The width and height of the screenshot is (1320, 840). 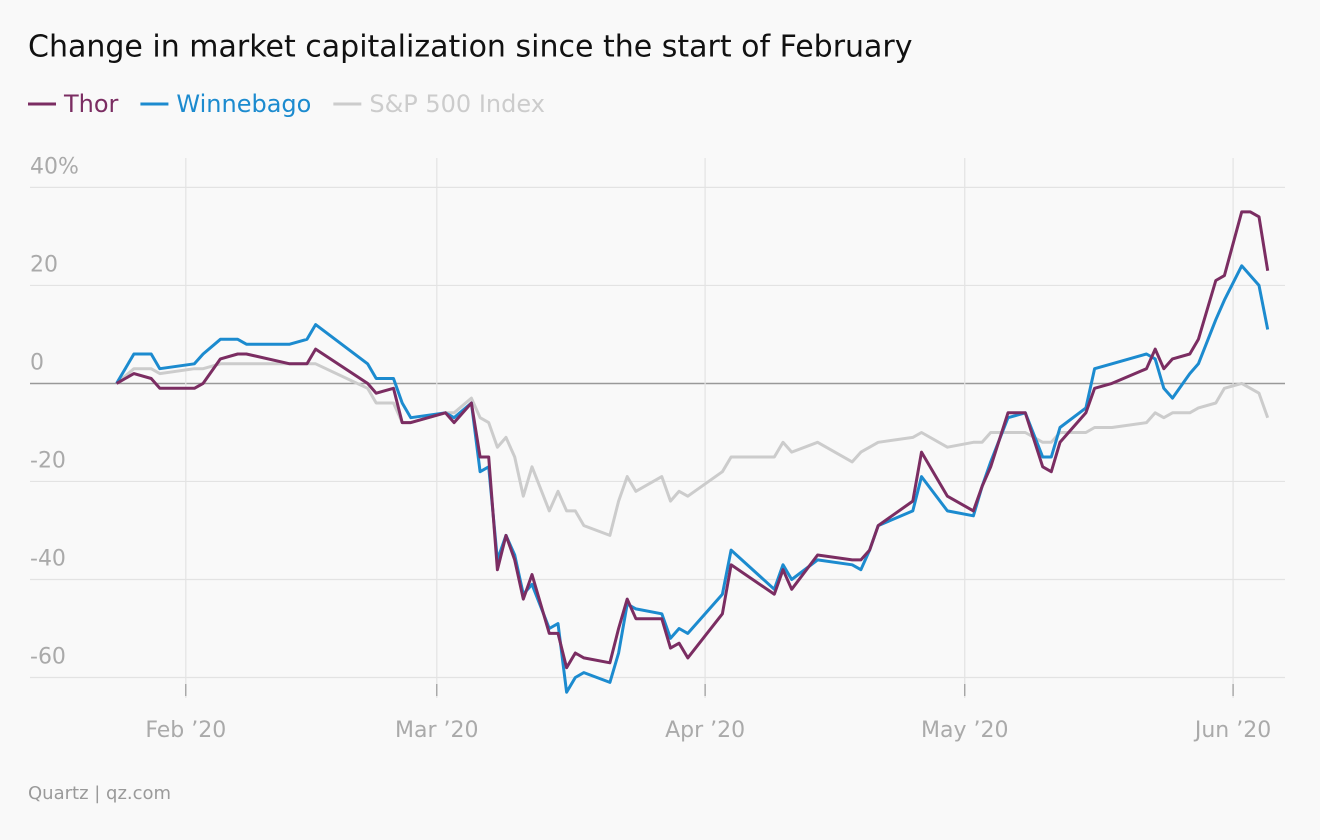 I want to click on y-tick-label: -40, so click(x=48, y=558).